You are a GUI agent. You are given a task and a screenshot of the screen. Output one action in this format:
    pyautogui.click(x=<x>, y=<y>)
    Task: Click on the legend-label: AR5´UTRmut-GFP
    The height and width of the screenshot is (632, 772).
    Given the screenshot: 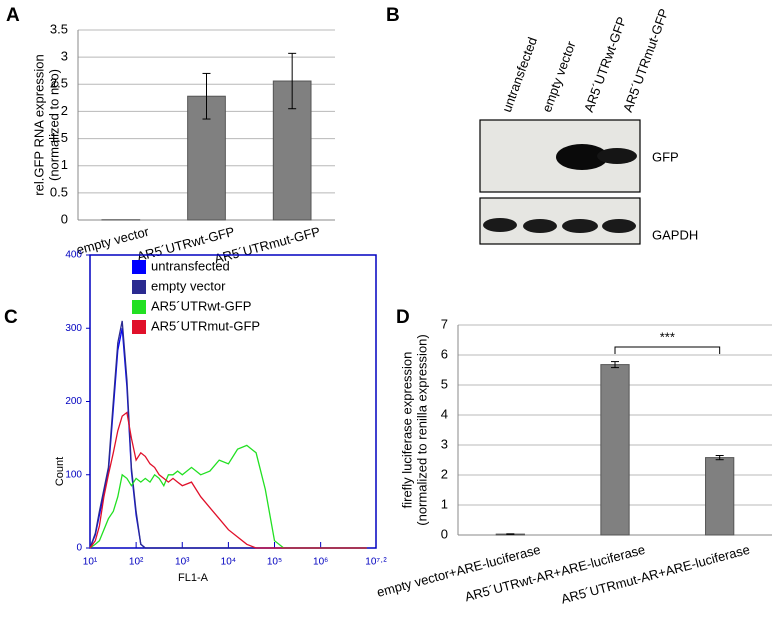 What is the action you would take?
    pyautogui.click(x=205, y=325)
    